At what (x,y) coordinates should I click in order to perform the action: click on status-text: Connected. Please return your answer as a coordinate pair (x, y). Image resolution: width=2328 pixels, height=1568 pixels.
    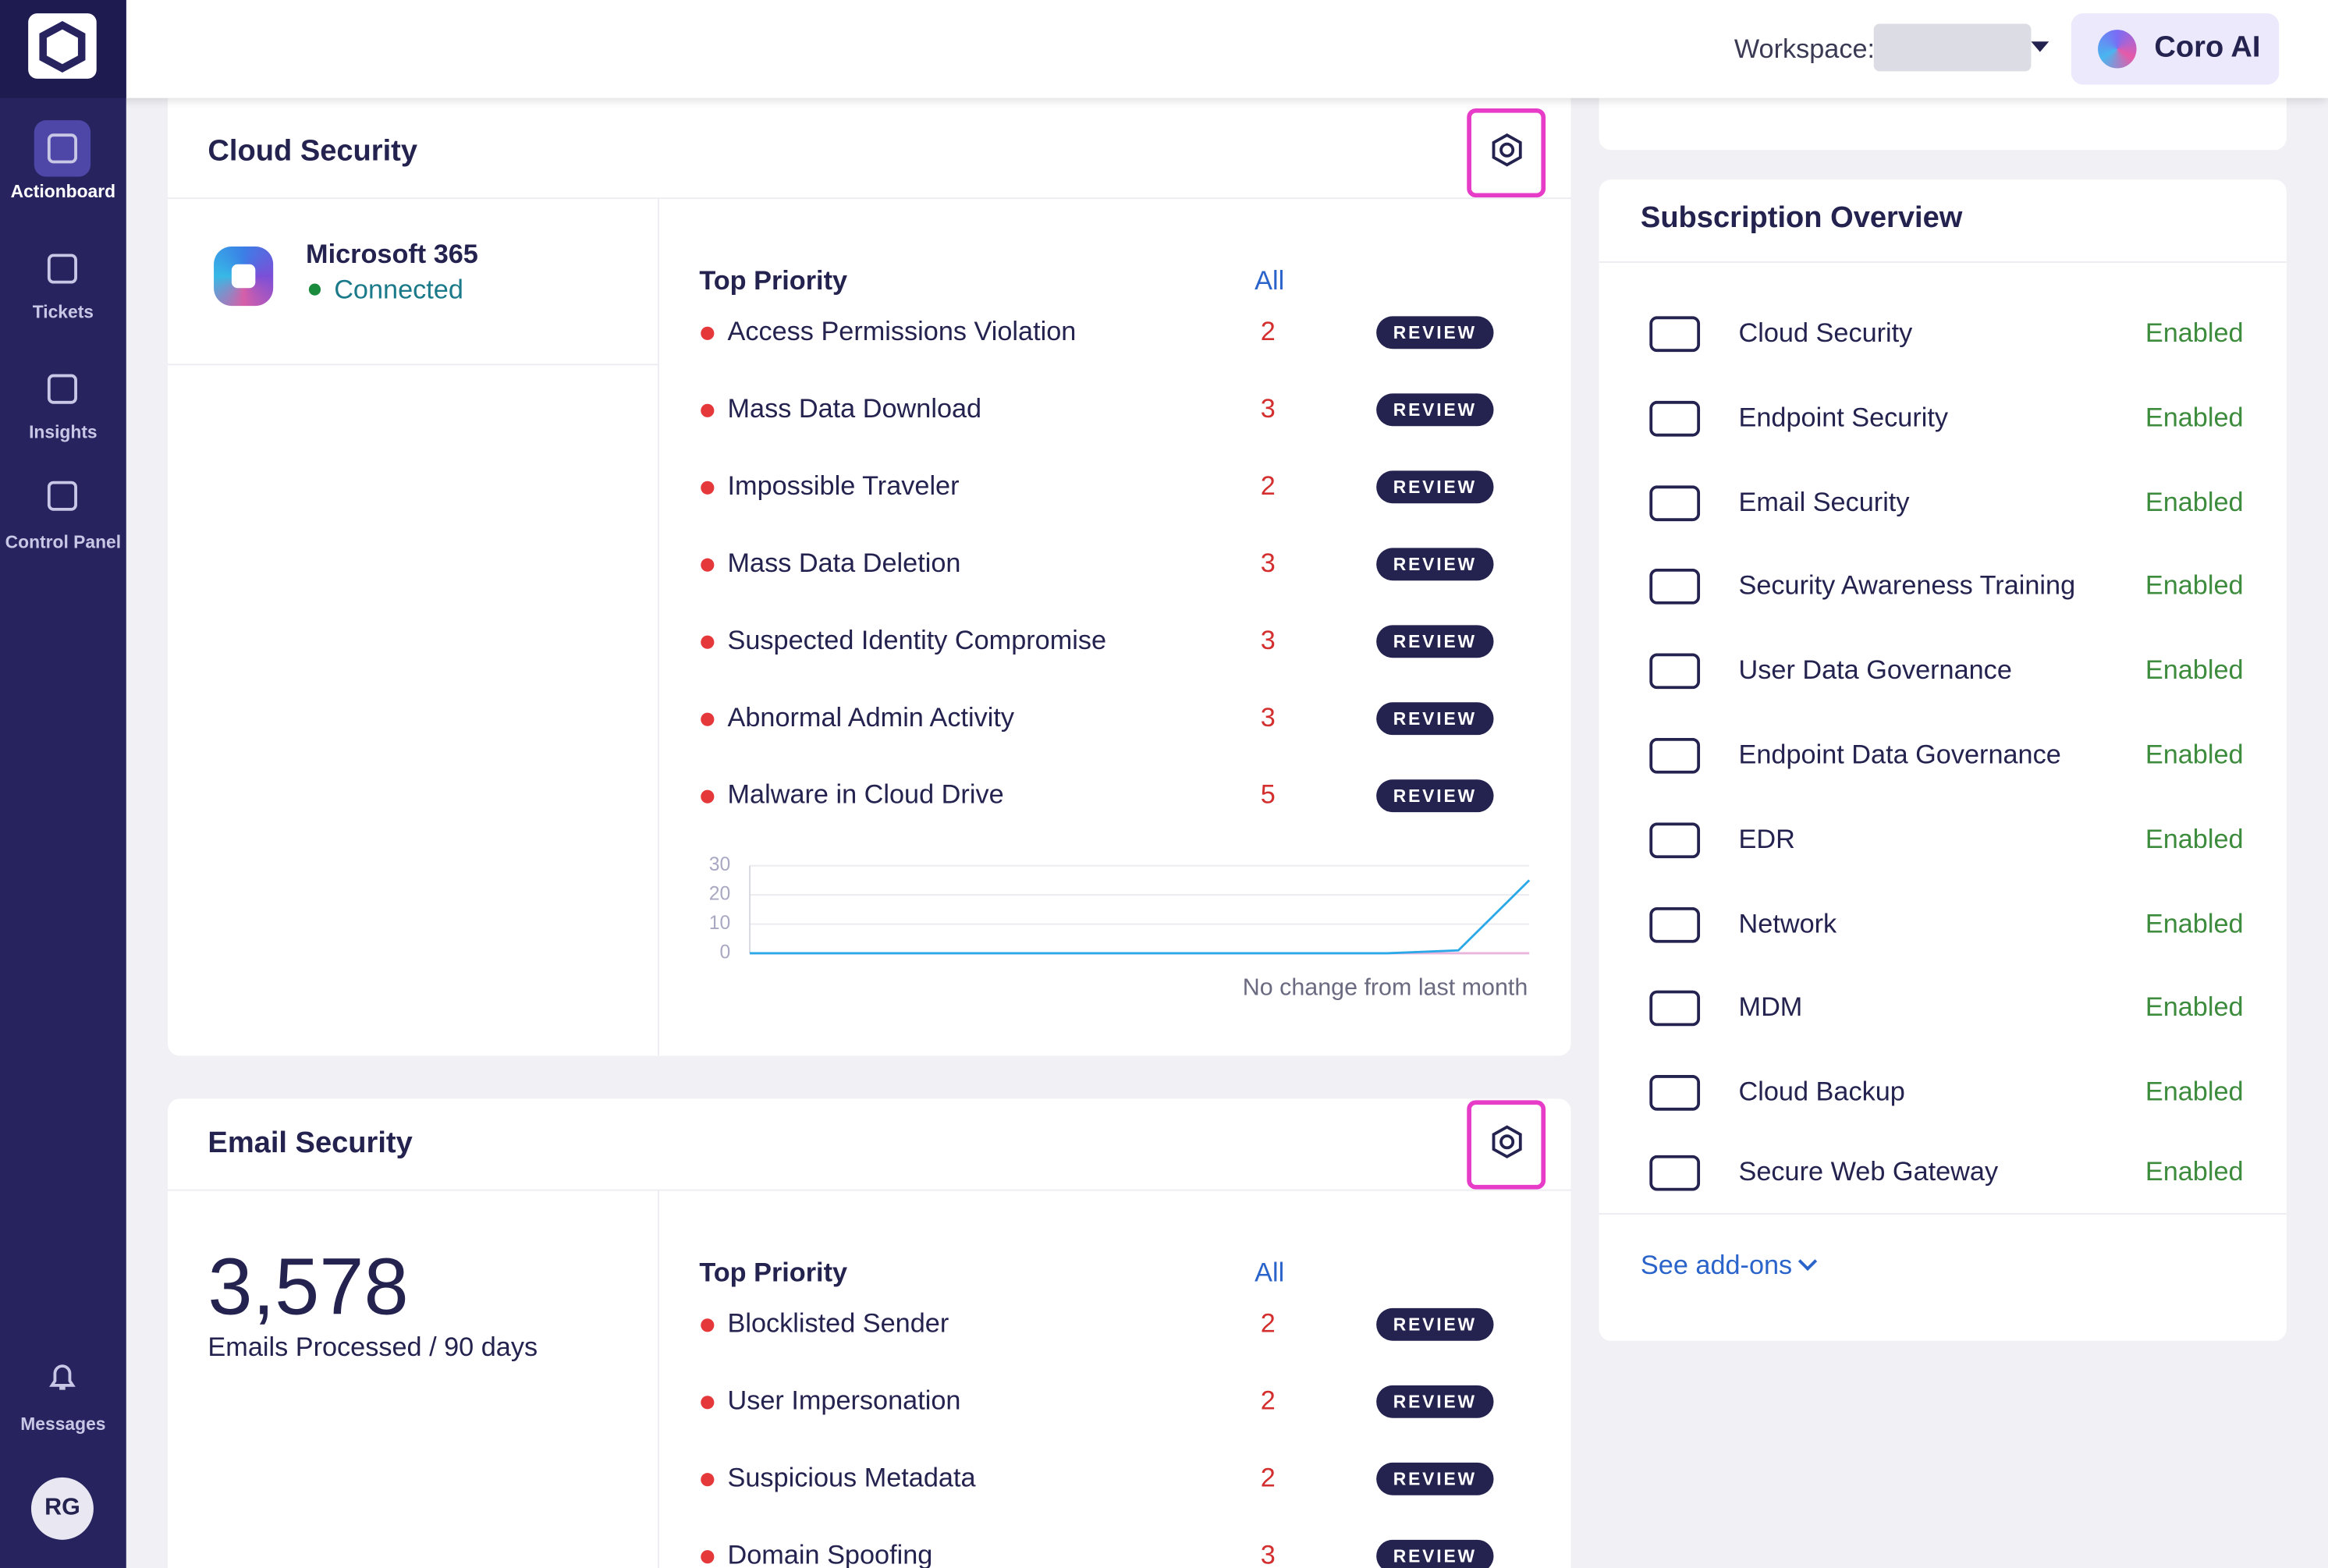
    Looking at the image, I should click on (398, 290).